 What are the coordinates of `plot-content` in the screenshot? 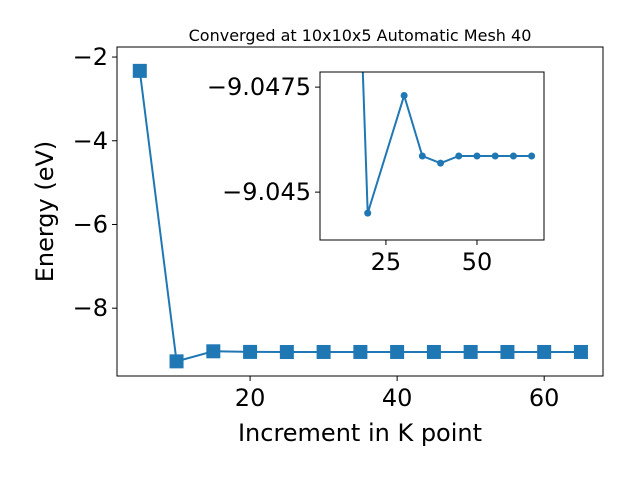 It's located at (448, 144).